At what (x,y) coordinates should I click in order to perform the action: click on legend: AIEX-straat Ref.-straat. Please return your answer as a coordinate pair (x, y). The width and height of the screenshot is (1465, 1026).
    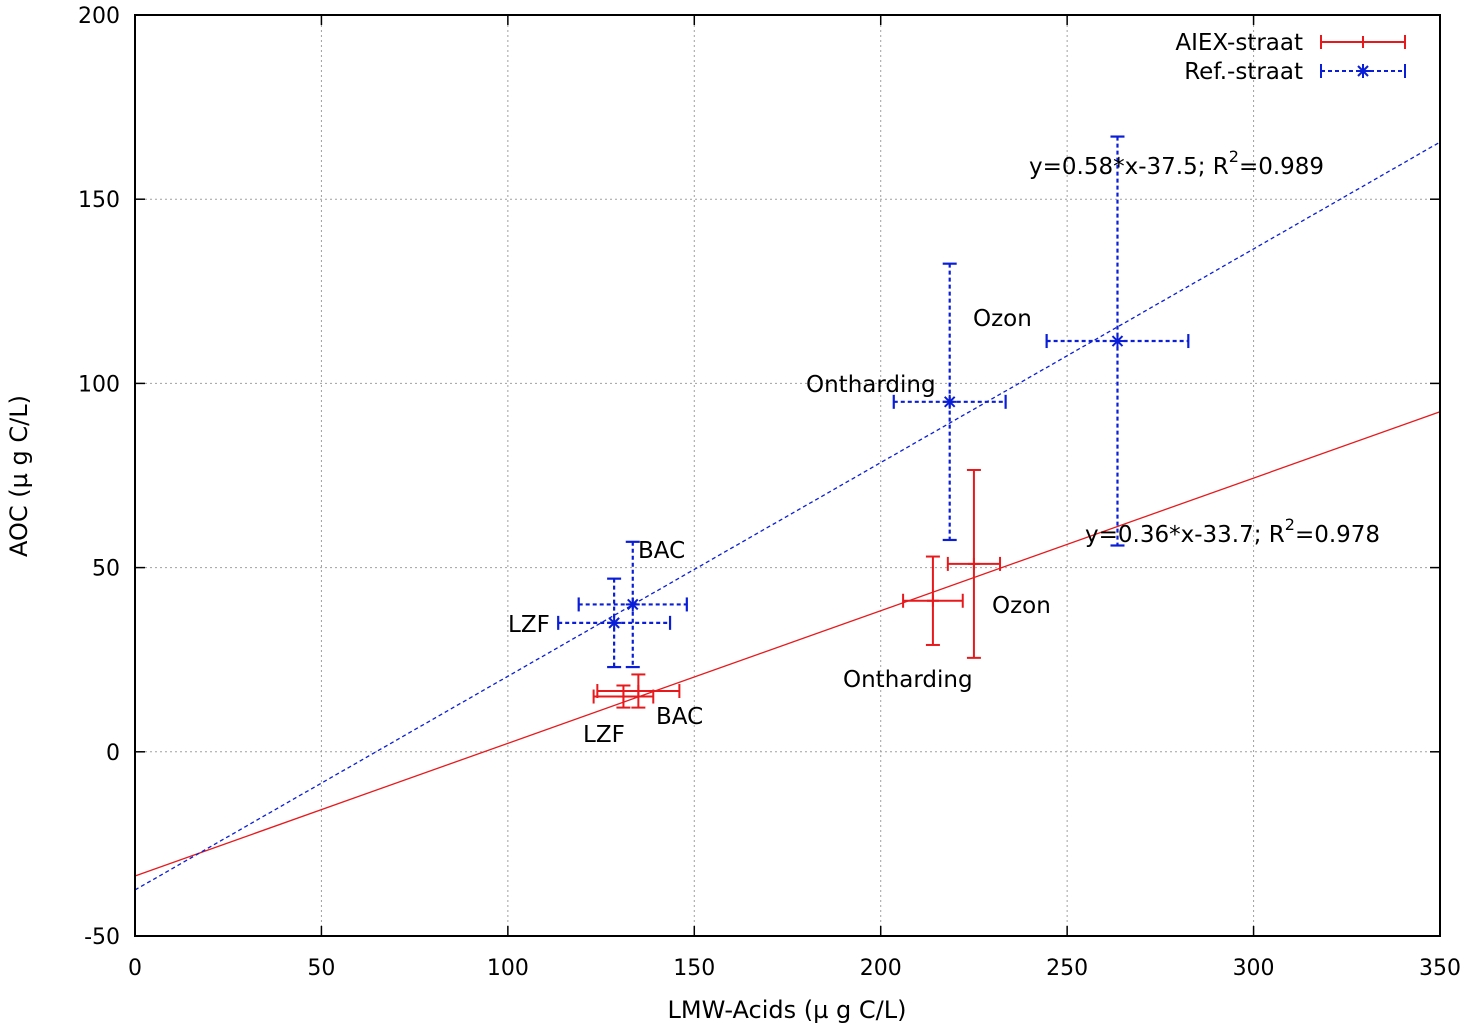
    Looking at the image, I should click on (1290, 57).